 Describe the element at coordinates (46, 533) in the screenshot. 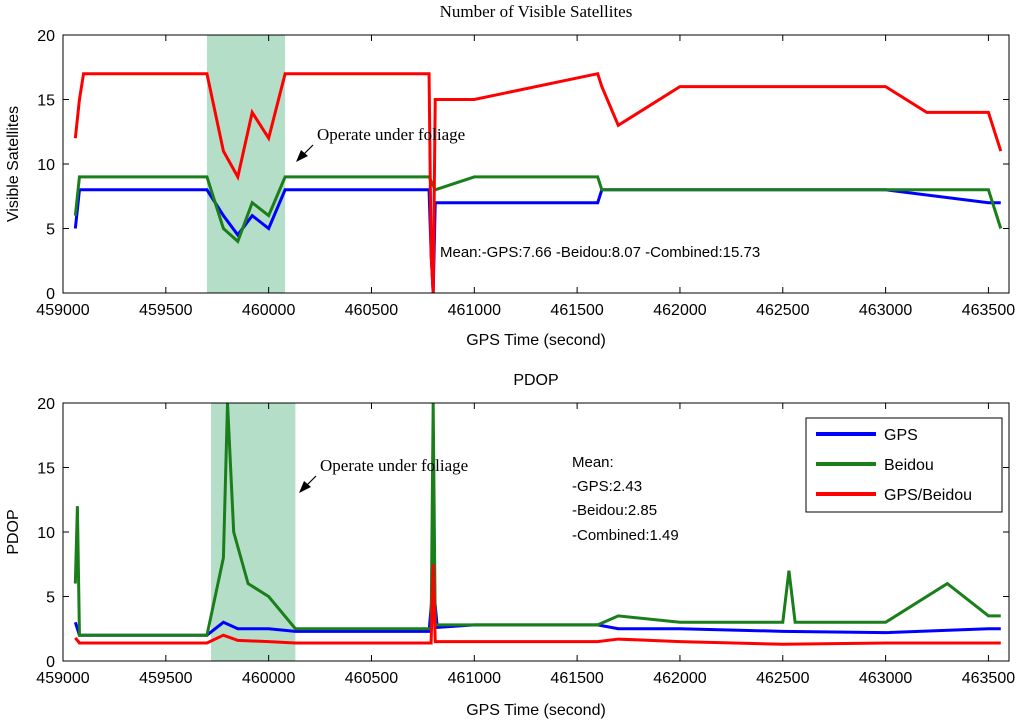

I see `pdop-ytick-label: 10` at that location.